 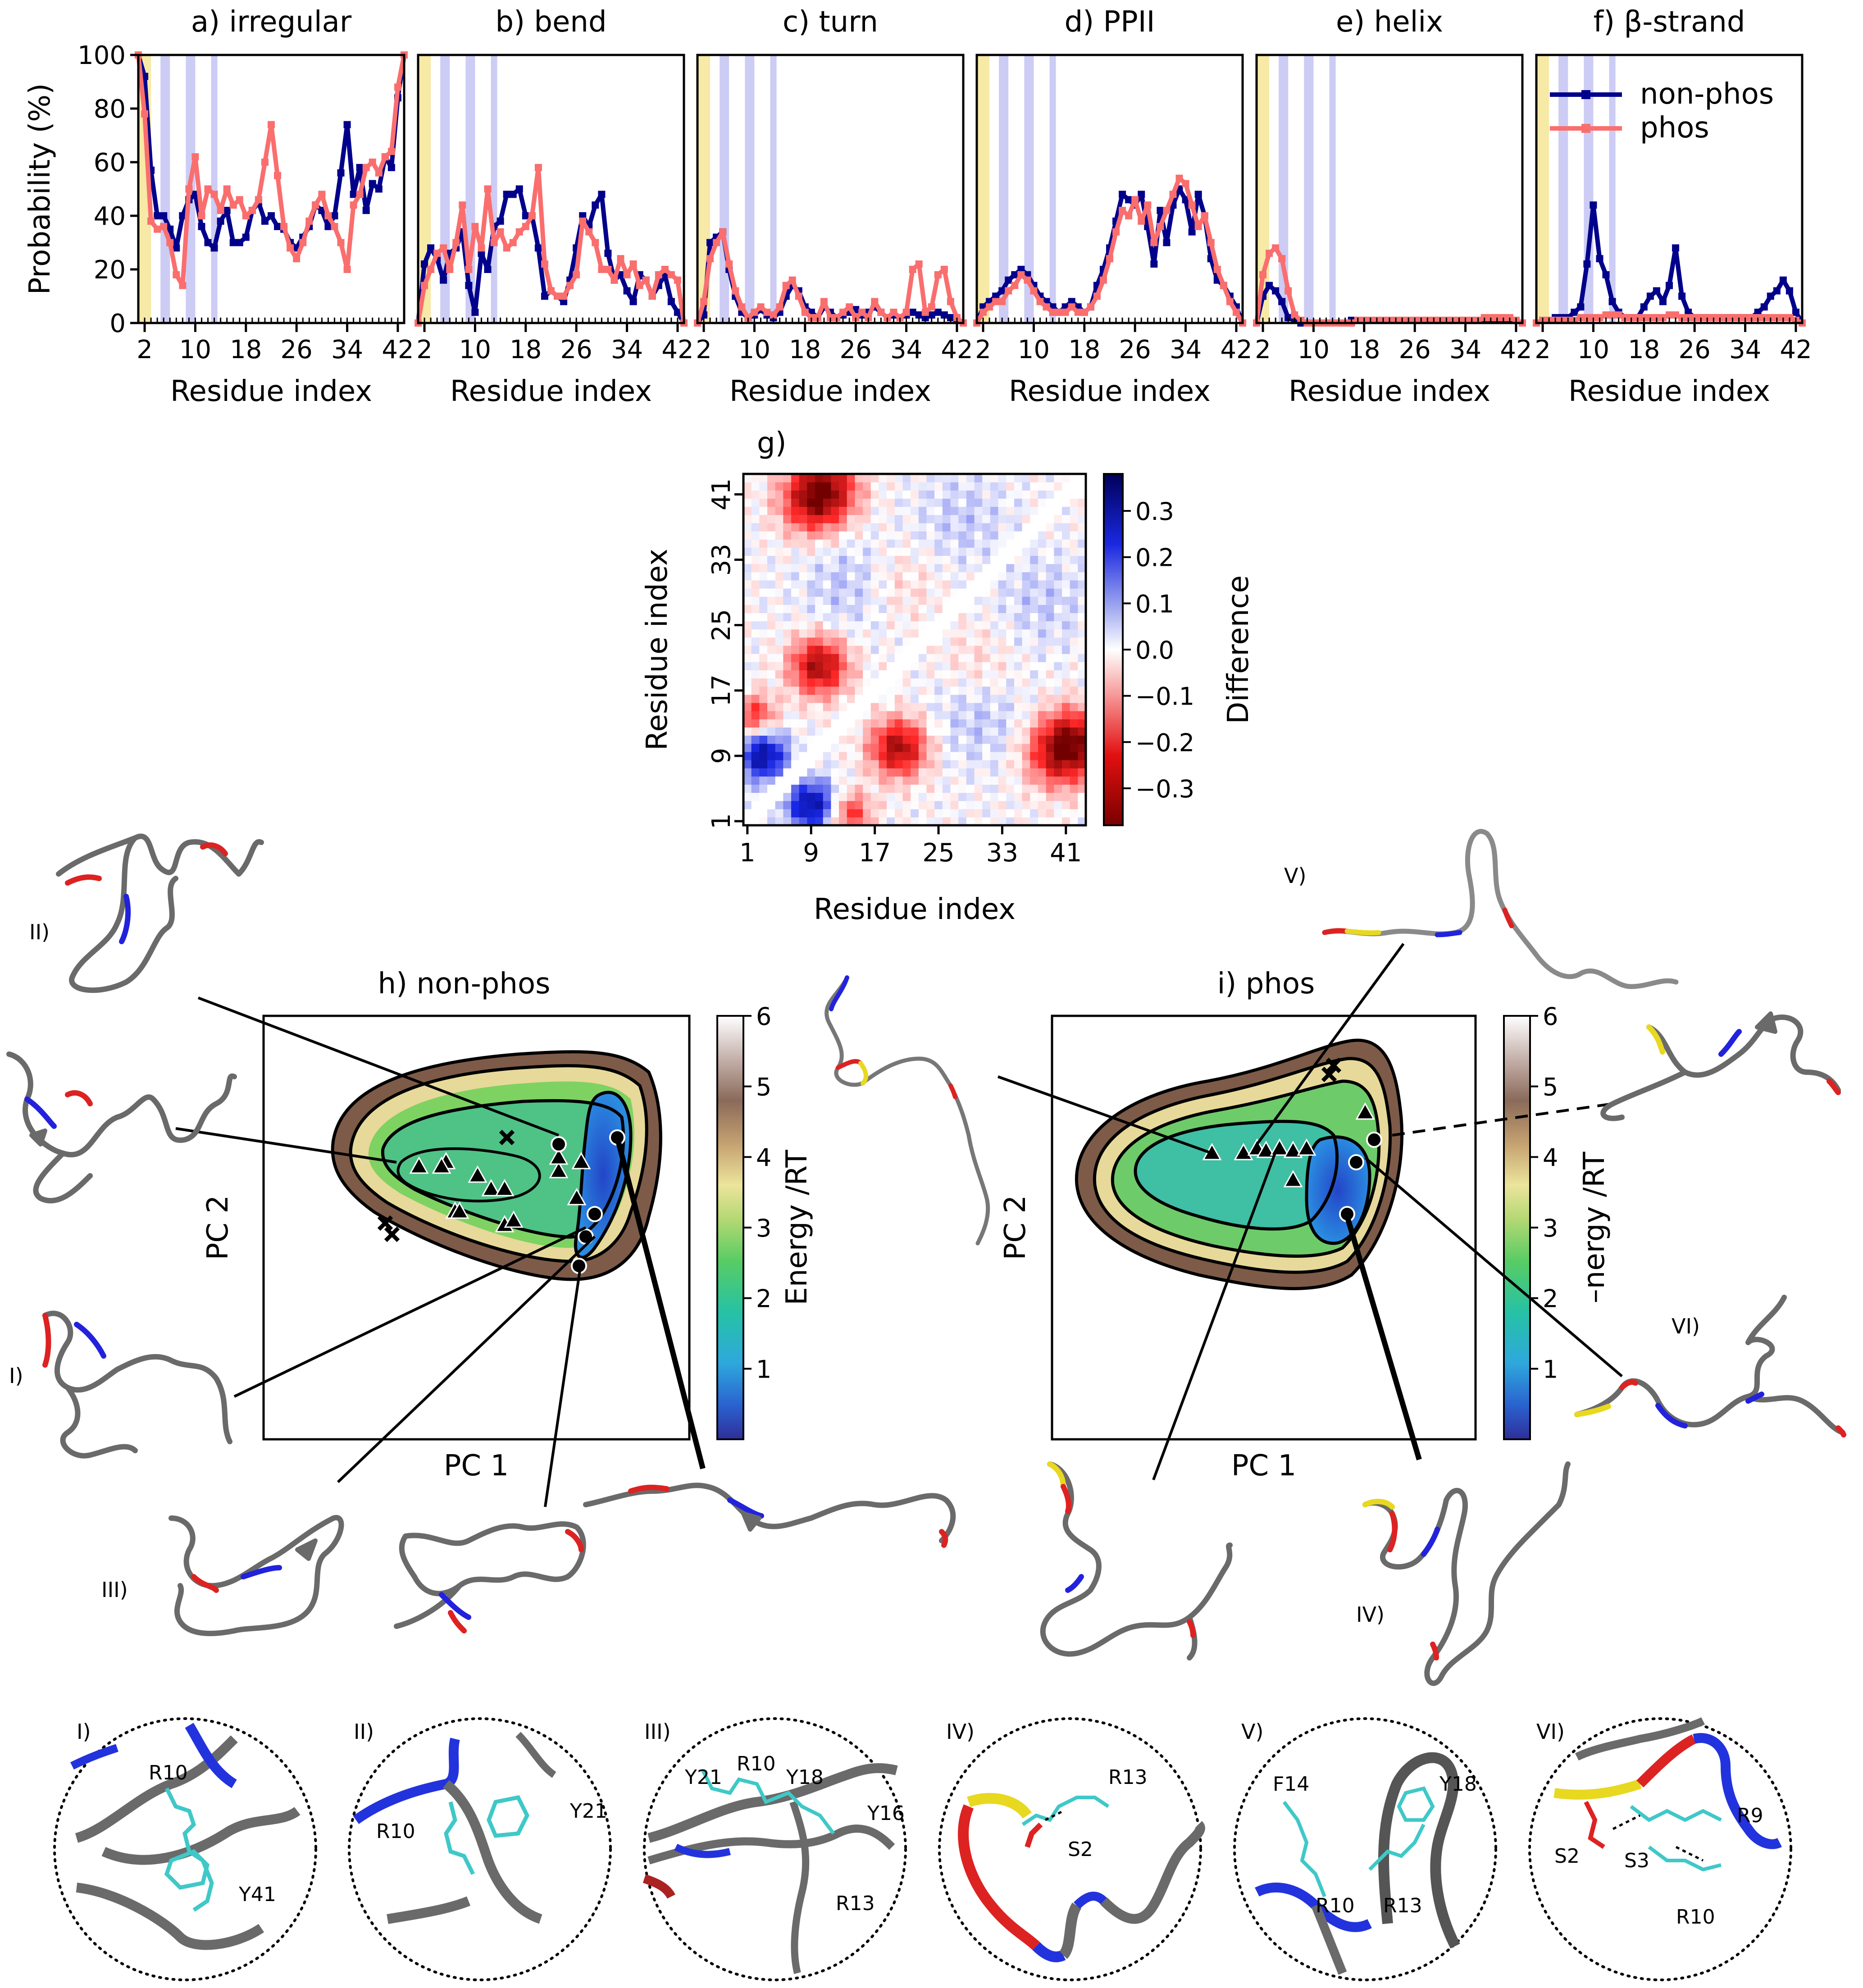 What do you see at coordinates (477, 1227) in the screenshot?
I see `panel-h-frame` at bounding box center [477, 1227].